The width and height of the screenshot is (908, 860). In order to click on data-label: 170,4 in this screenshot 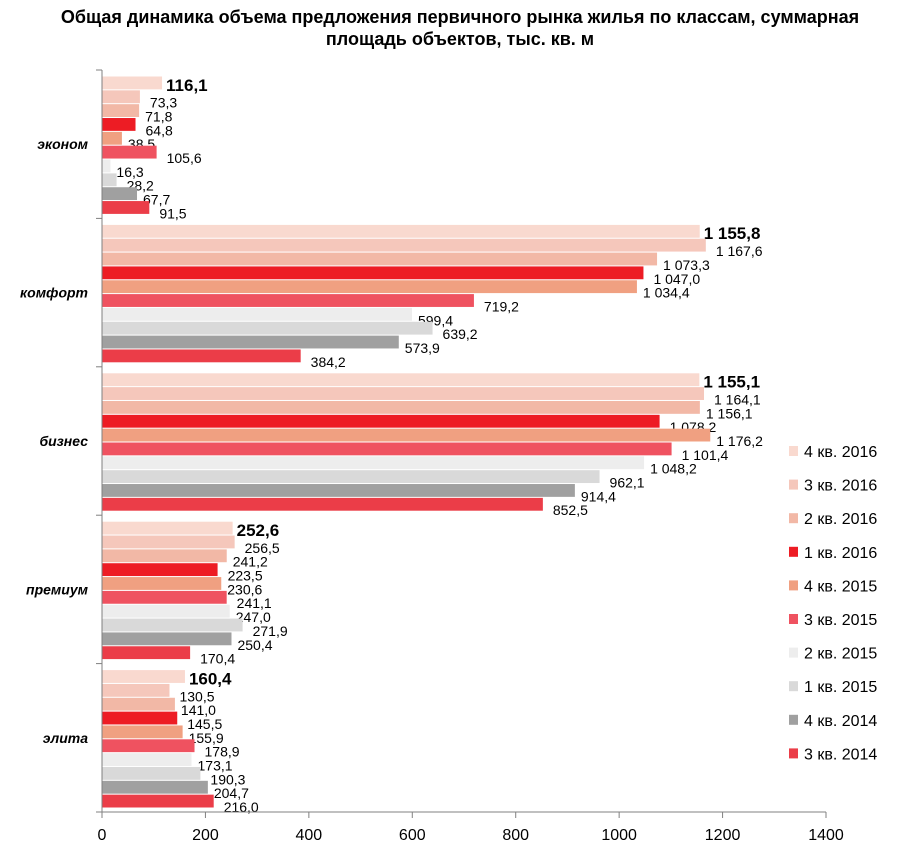, I will do `click(217, 659)`.